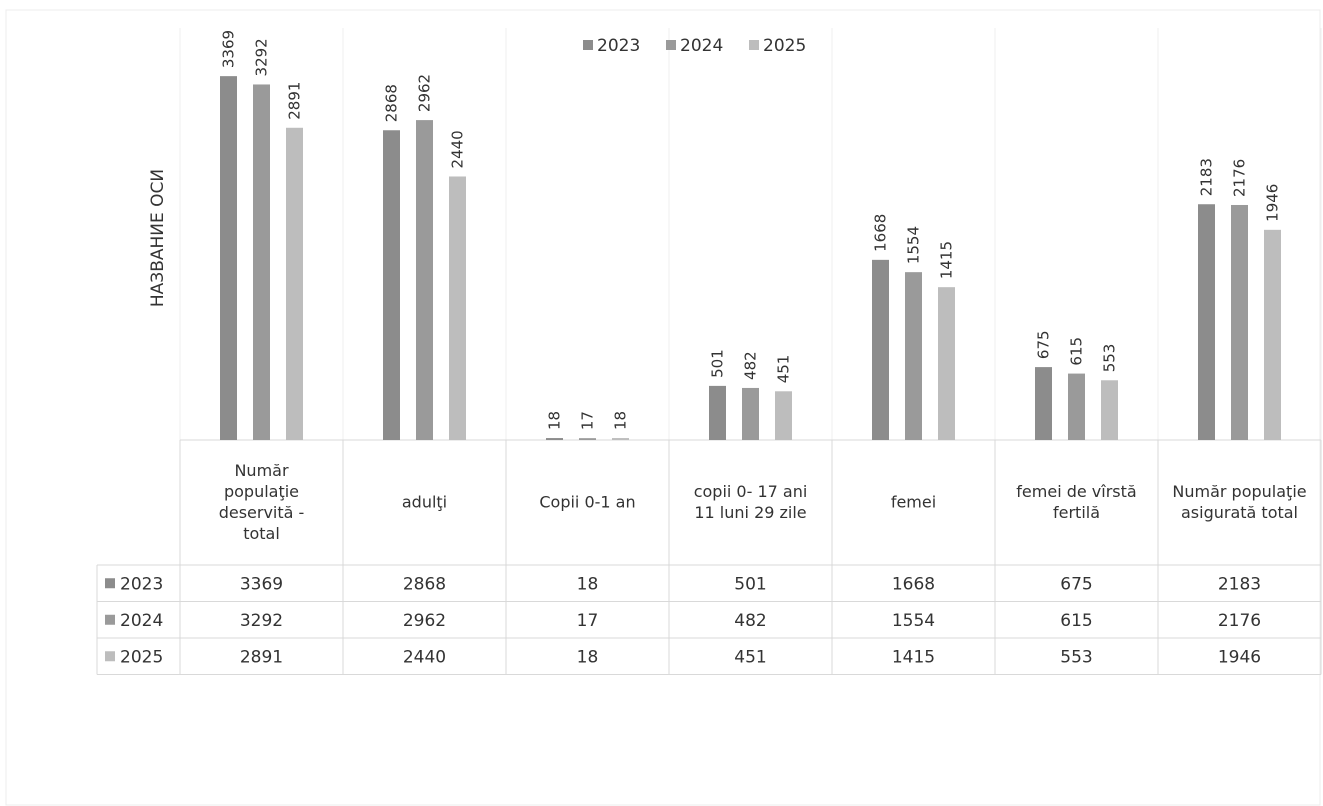 This screenshot has height=806, width=1323. Describe the element at coordinates (754, 45) in the screenshot. I see `legend-swatch-2025` at that location.